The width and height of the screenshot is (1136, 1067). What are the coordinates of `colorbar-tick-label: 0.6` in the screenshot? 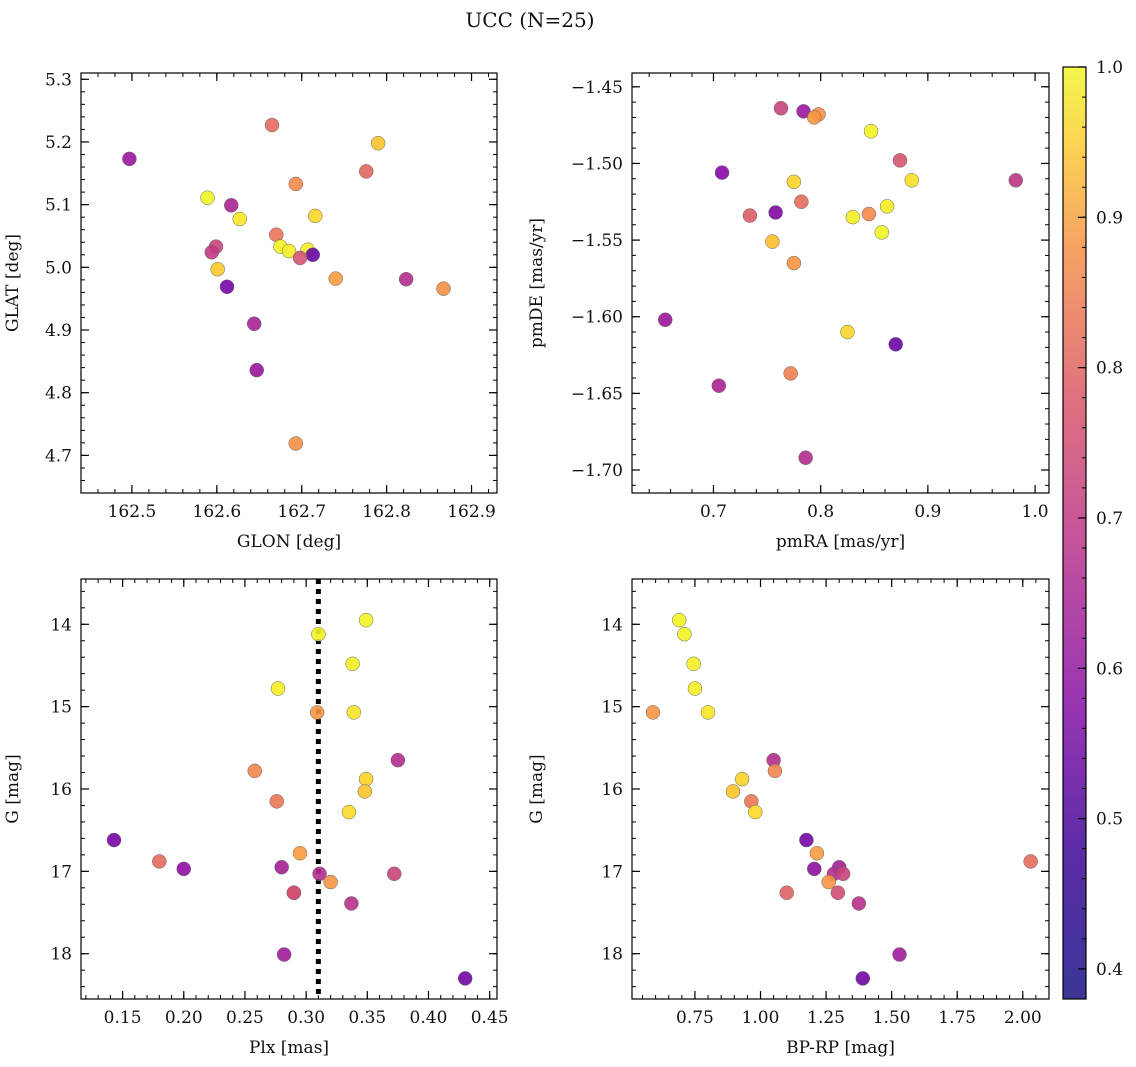 It's located at (1109, 669).